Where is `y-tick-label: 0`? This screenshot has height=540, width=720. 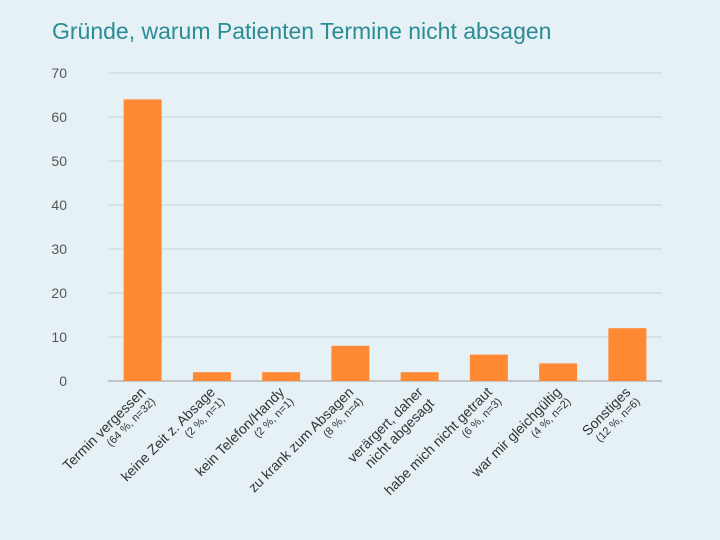 y-tick-label: 0 is located at coordinates (63, 381).